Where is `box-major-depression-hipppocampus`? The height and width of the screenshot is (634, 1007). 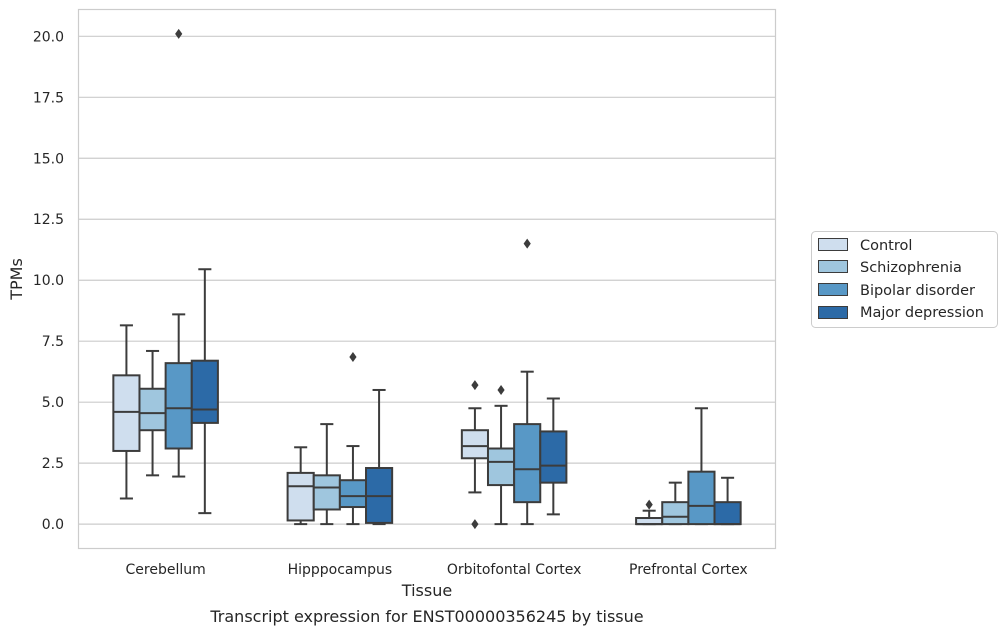
box-major-depression-hipppocampus is located at coordinates (379, 457).